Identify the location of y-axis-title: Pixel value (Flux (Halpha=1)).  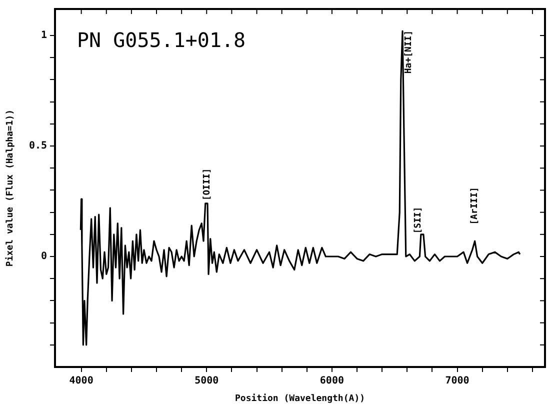
(10, 188).